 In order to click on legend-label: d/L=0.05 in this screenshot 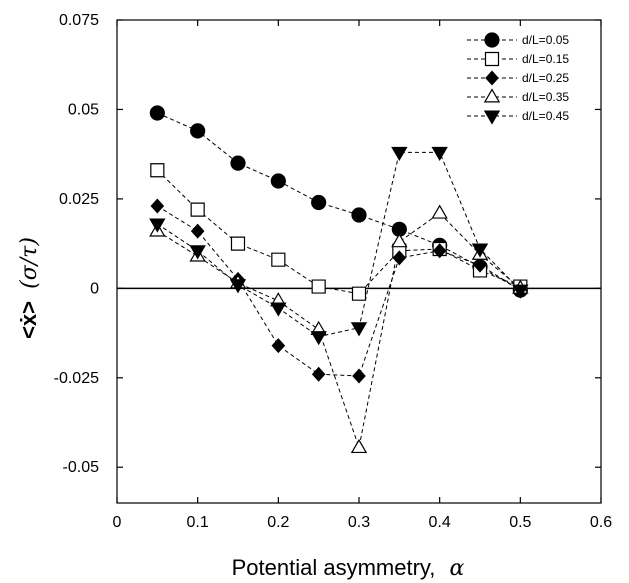, I will do `click(545, 40)`.